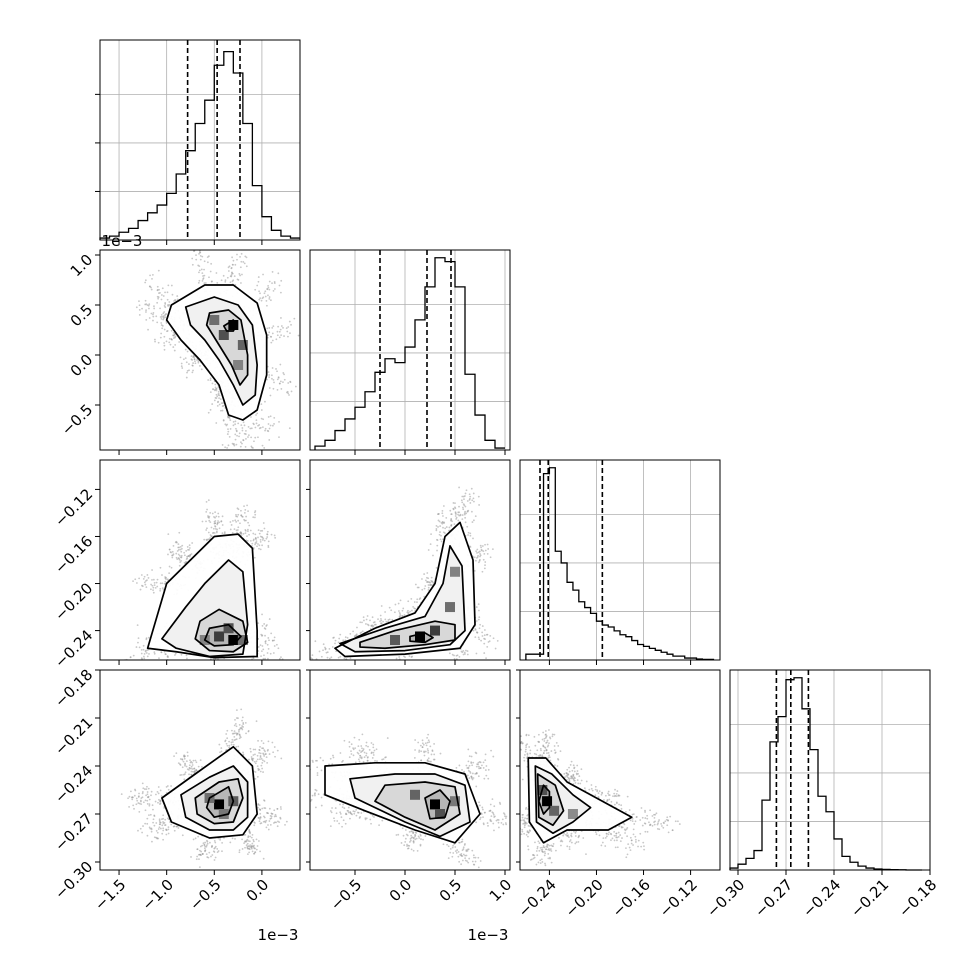 This screenshot has width=970, height=970. What do you see at coordinates (194, 581) in the screenshot?
I see `pair-panel-content` at bounding box center [194, 581].